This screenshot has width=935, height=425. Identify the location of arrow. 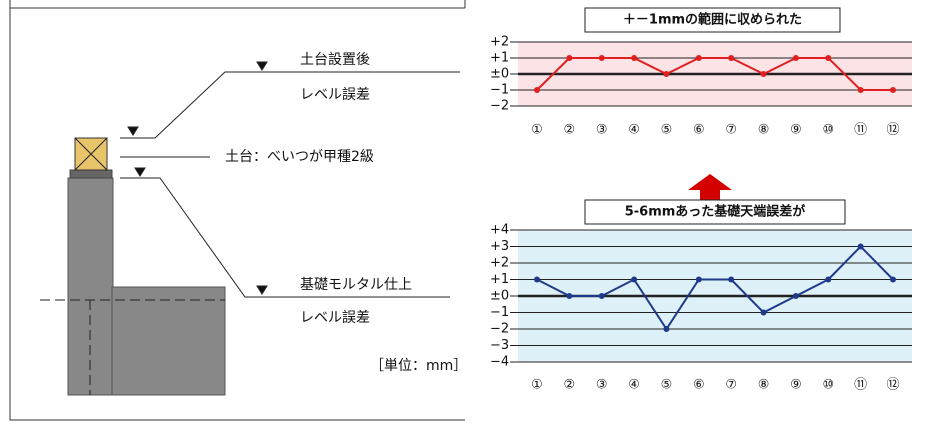
(710, 192).